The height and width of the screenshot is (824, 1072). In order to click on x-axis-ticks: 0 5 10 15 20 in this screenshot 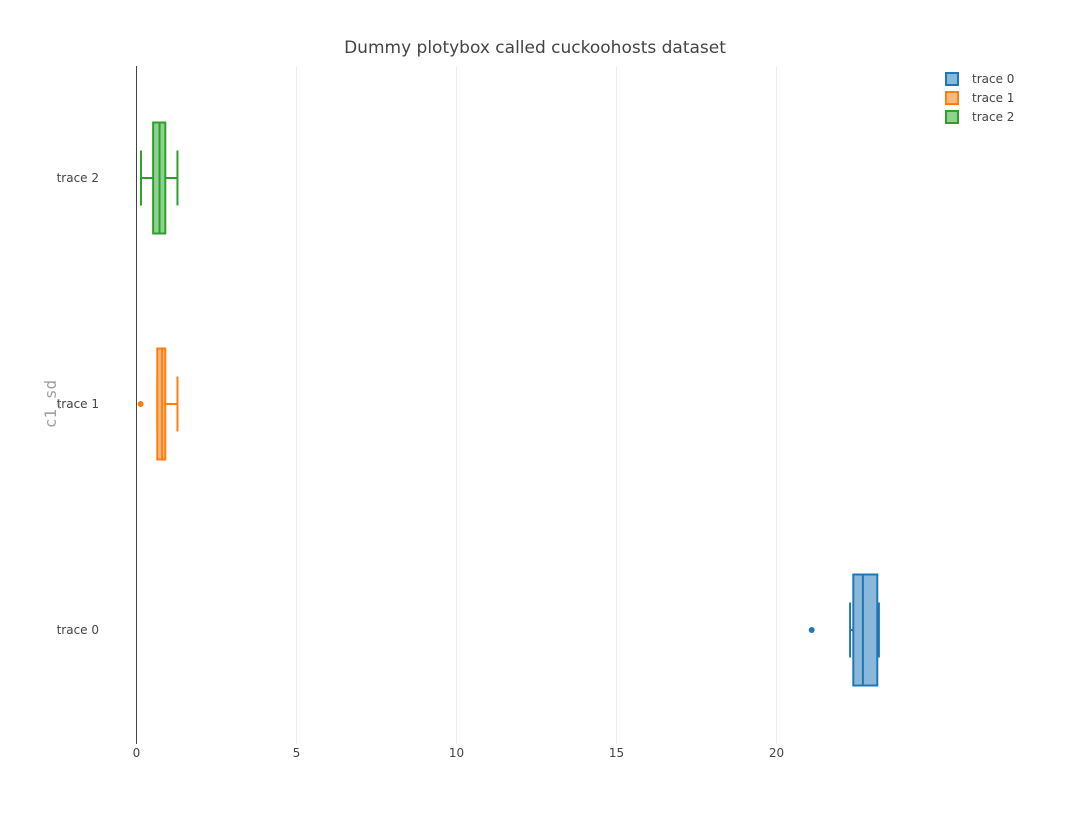, I will do `click(458, 753)`.